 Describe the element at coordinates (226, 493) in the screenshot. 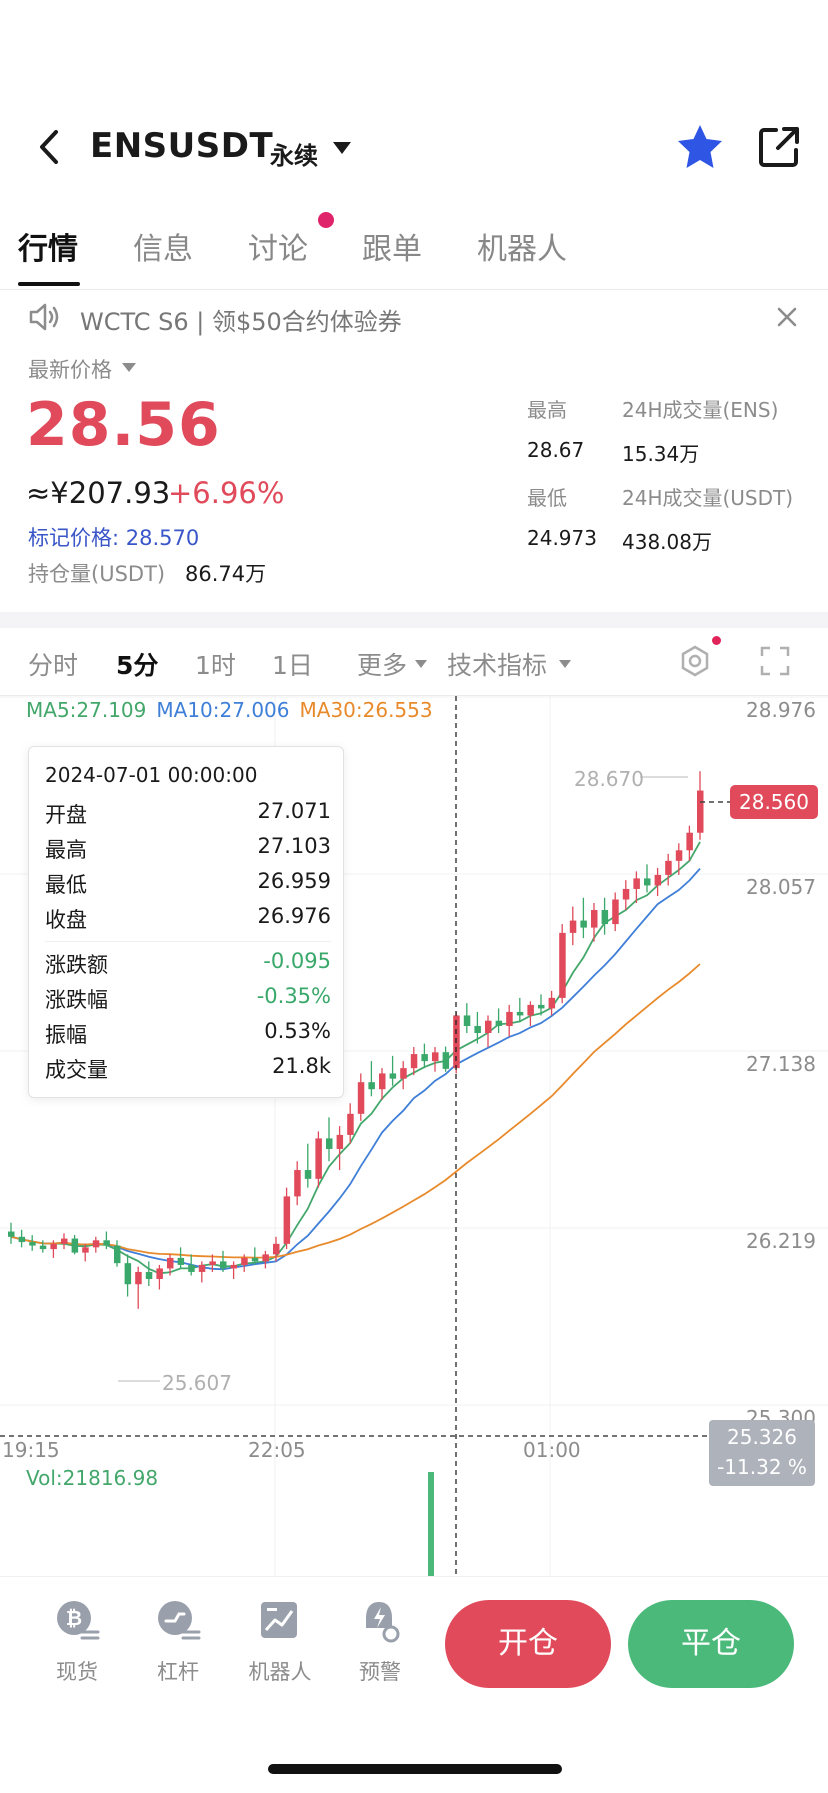

I see `price-change-pct: +6.96%` at that location.